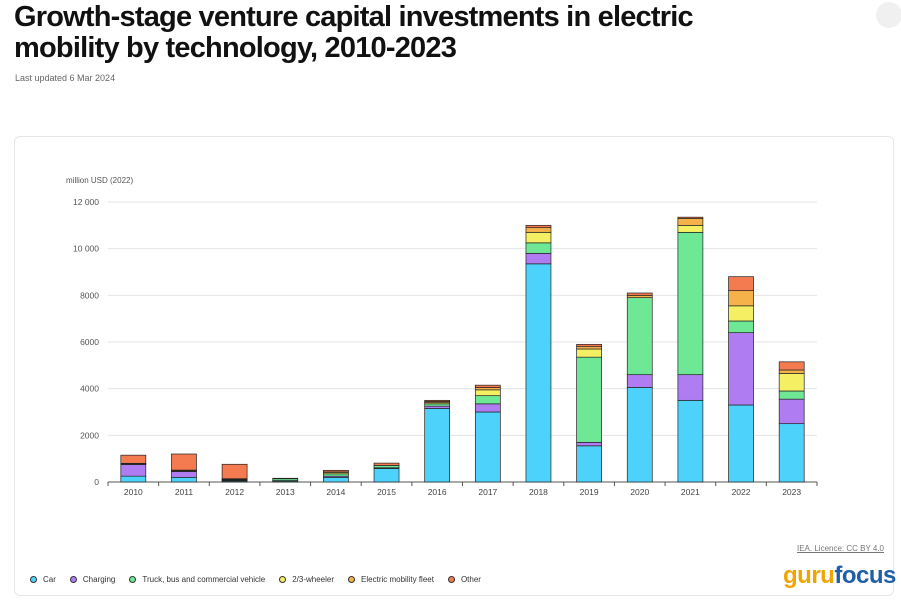 The width and height of the screenshot is (901, 600). What do you see at coordinates (96, 482) in the screenshot?
I see `y-tick-label: 0` at bounding box center [96, 482].